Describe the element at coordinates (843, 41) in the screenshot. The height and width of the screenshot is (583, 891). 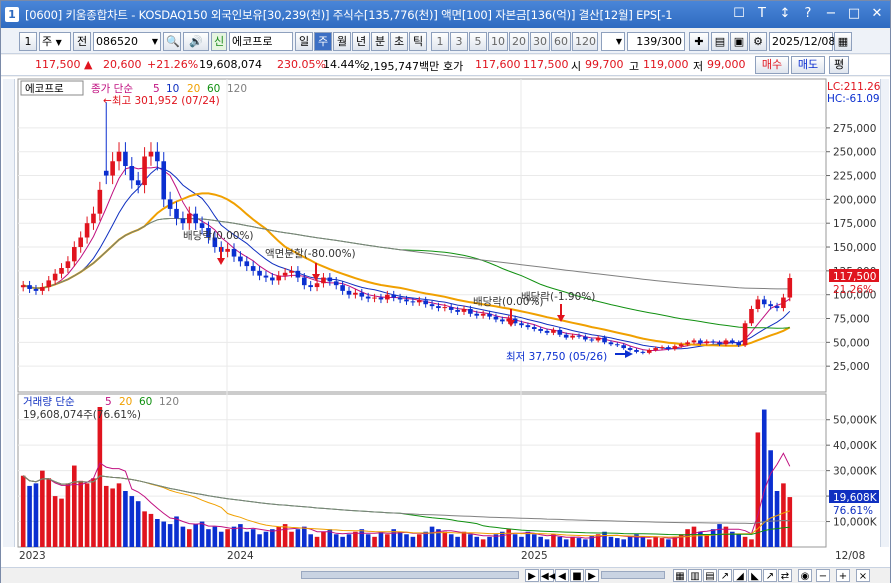
I see `calendar-icon: ▦` at that location.